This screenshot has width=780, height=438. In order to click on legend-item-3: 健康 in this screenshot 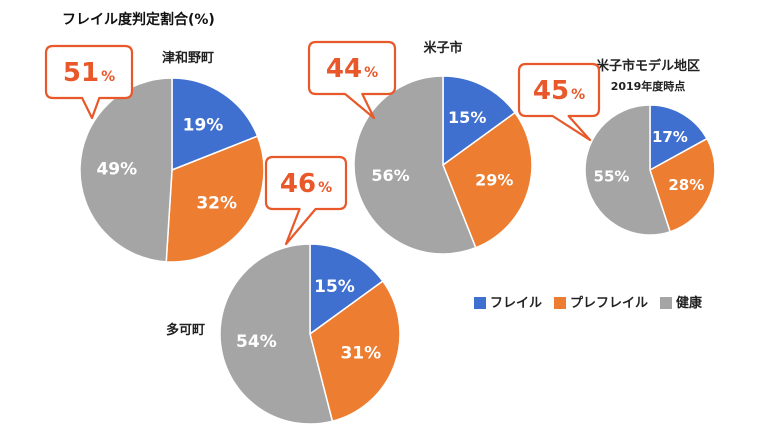, I will do `click(681, 303)`.